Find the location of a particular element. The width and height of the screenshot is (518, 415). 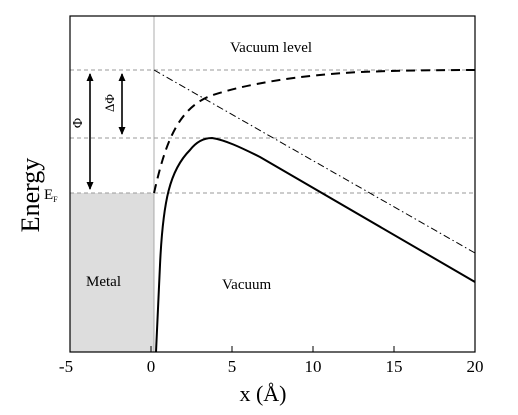

fermi-subscript: F is located at coordinates (55, 199).